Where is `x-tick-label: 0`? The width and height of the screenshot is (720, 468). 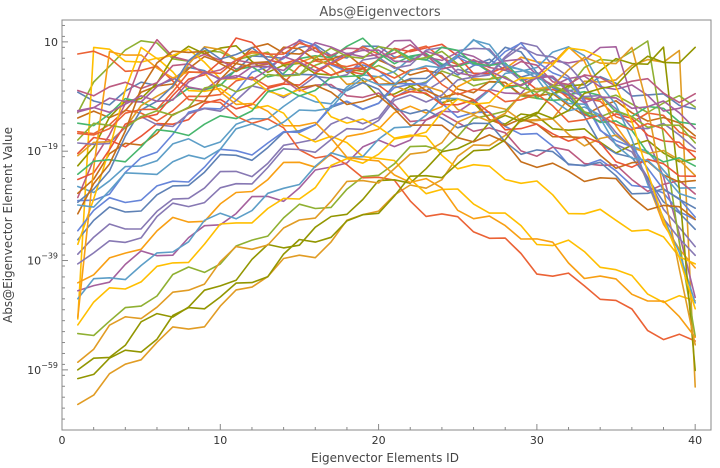 x-tick-label: 0 is located at coordinates (62, 440).